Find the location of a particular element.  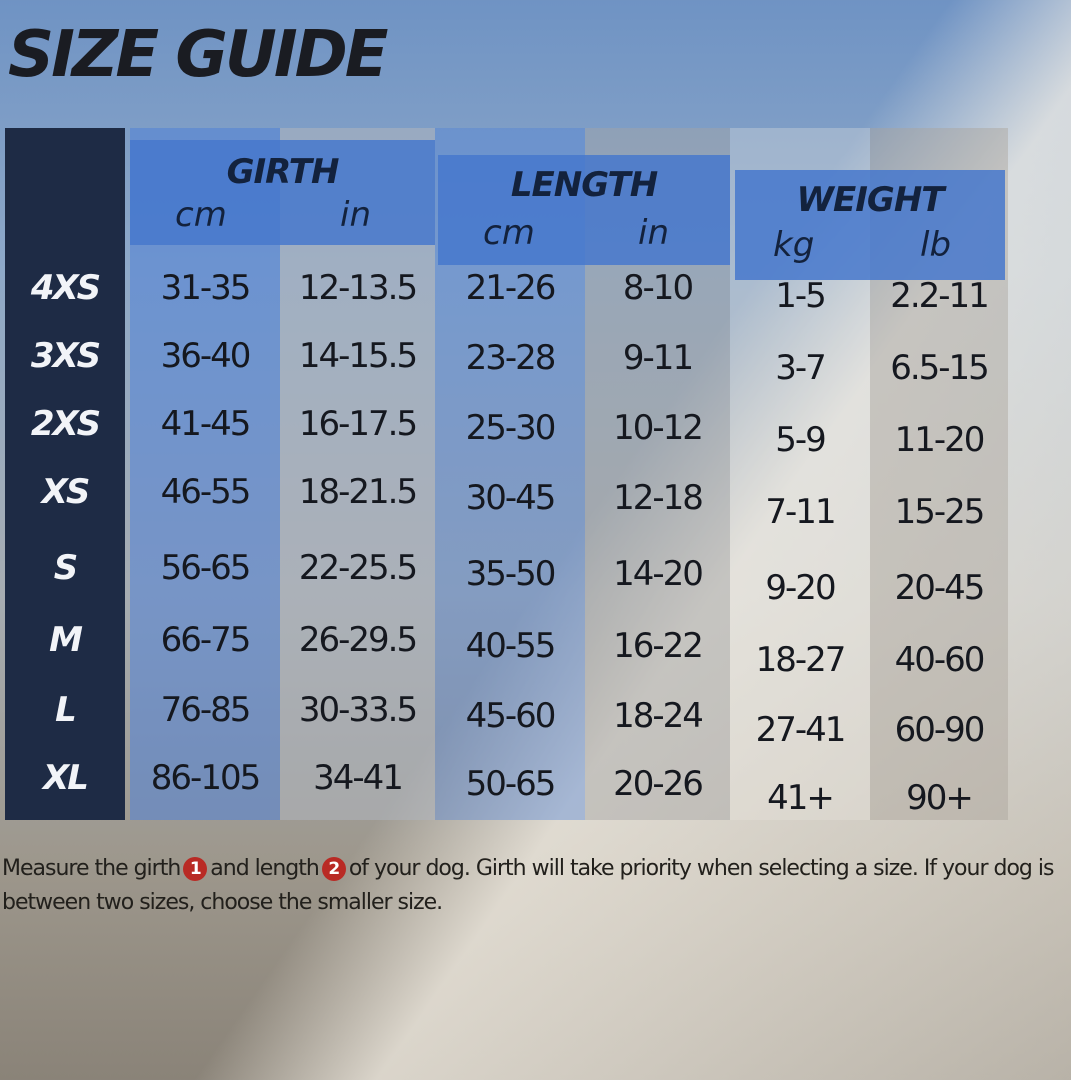

size-label: 4XS is located at coordinates (65, 288).